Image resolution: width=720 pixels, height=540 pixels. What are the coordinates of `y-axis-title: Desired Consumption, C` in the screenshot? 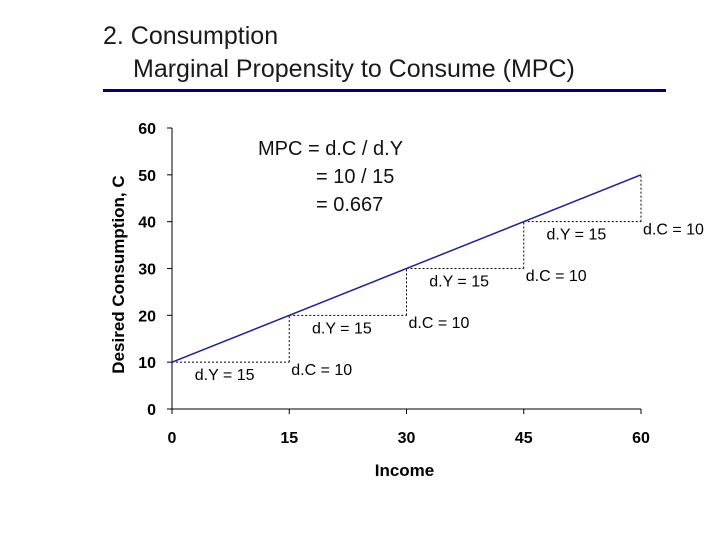 It's located at (118, 274).